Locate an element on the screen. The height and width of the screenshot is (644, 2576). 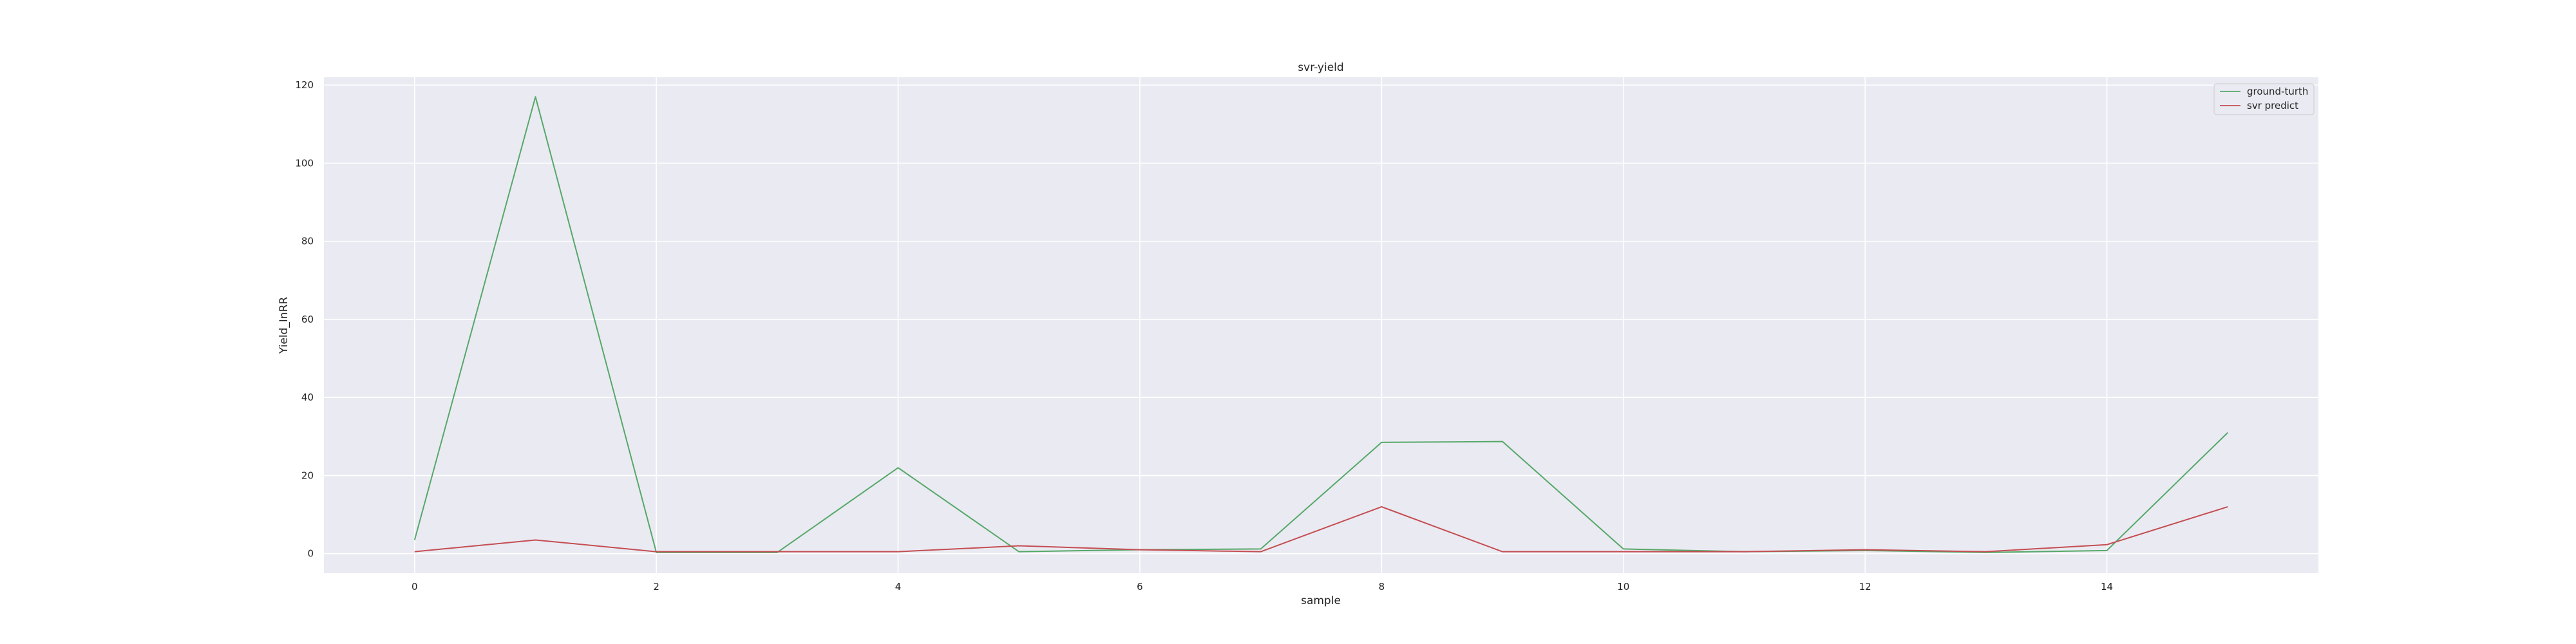
y-axis-label: Yield_InRR is located at coordinates (284, 326).